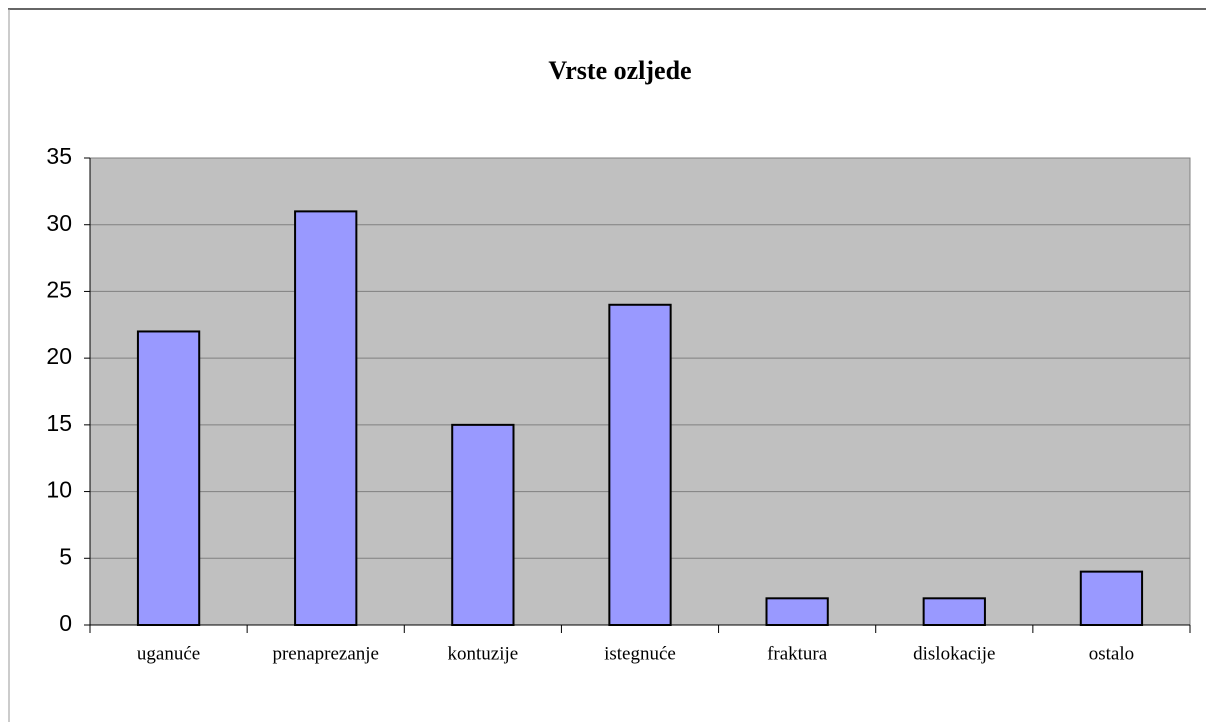 This screenshot has width=1206, height=722. What do you see at coordinates (59, 356) in the screenshot?
I see `y-tick-label: 20` at bounding box center [59, 356].